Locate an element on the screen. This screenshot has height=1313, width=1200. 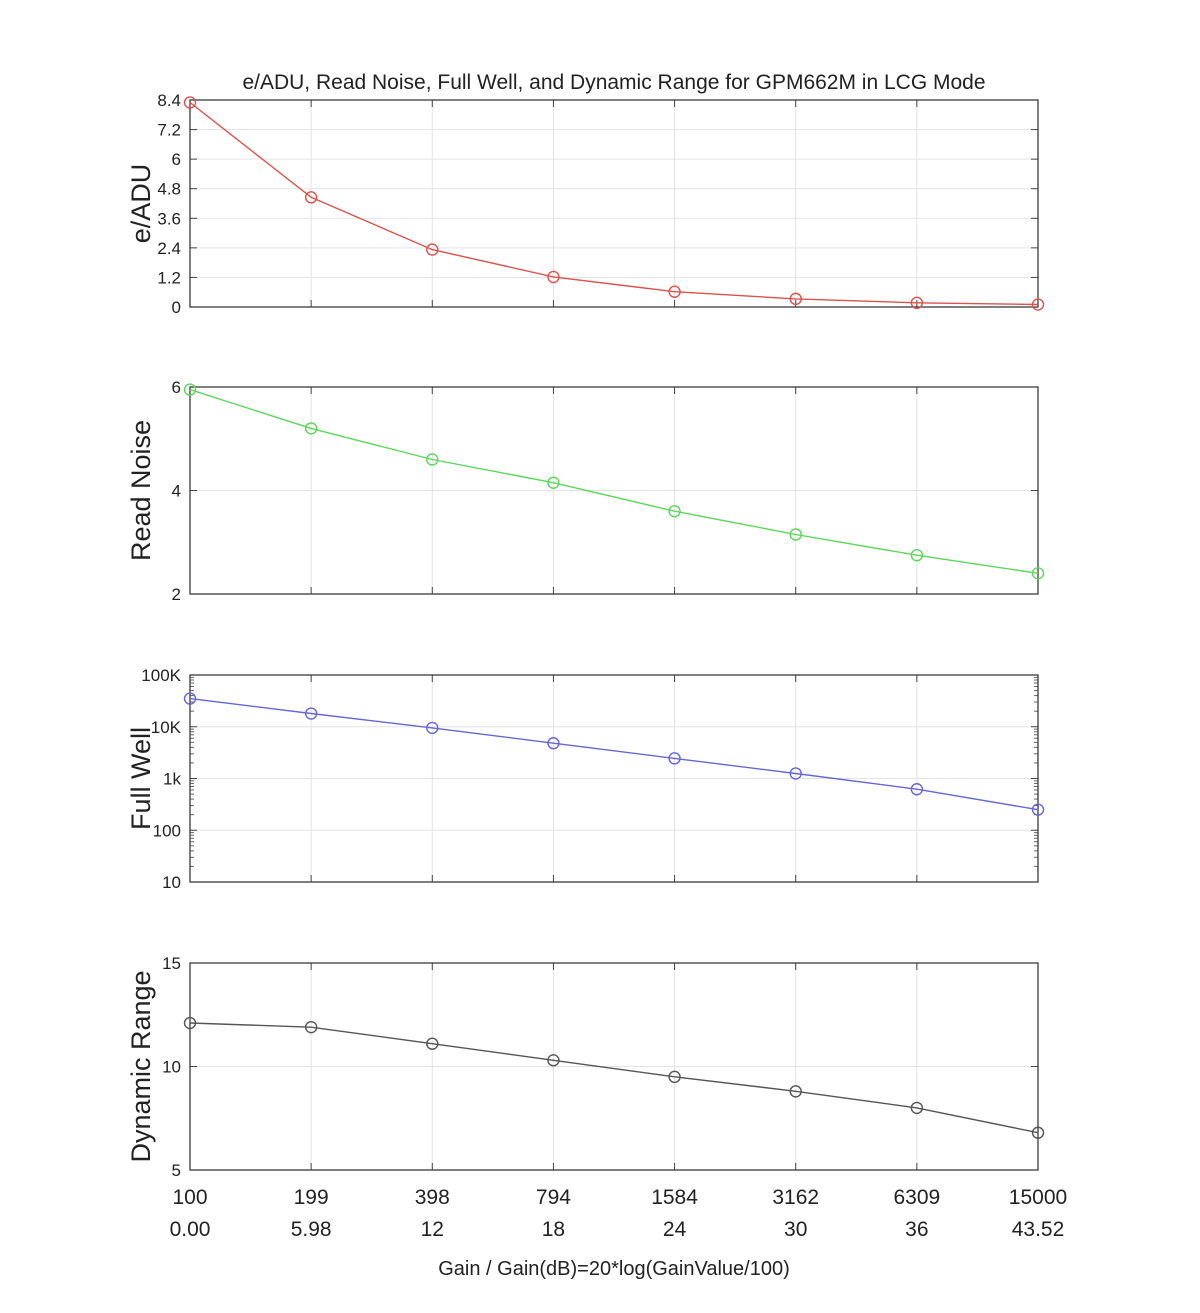
y-tick-label: 15 is located at coordinates (171, 963).